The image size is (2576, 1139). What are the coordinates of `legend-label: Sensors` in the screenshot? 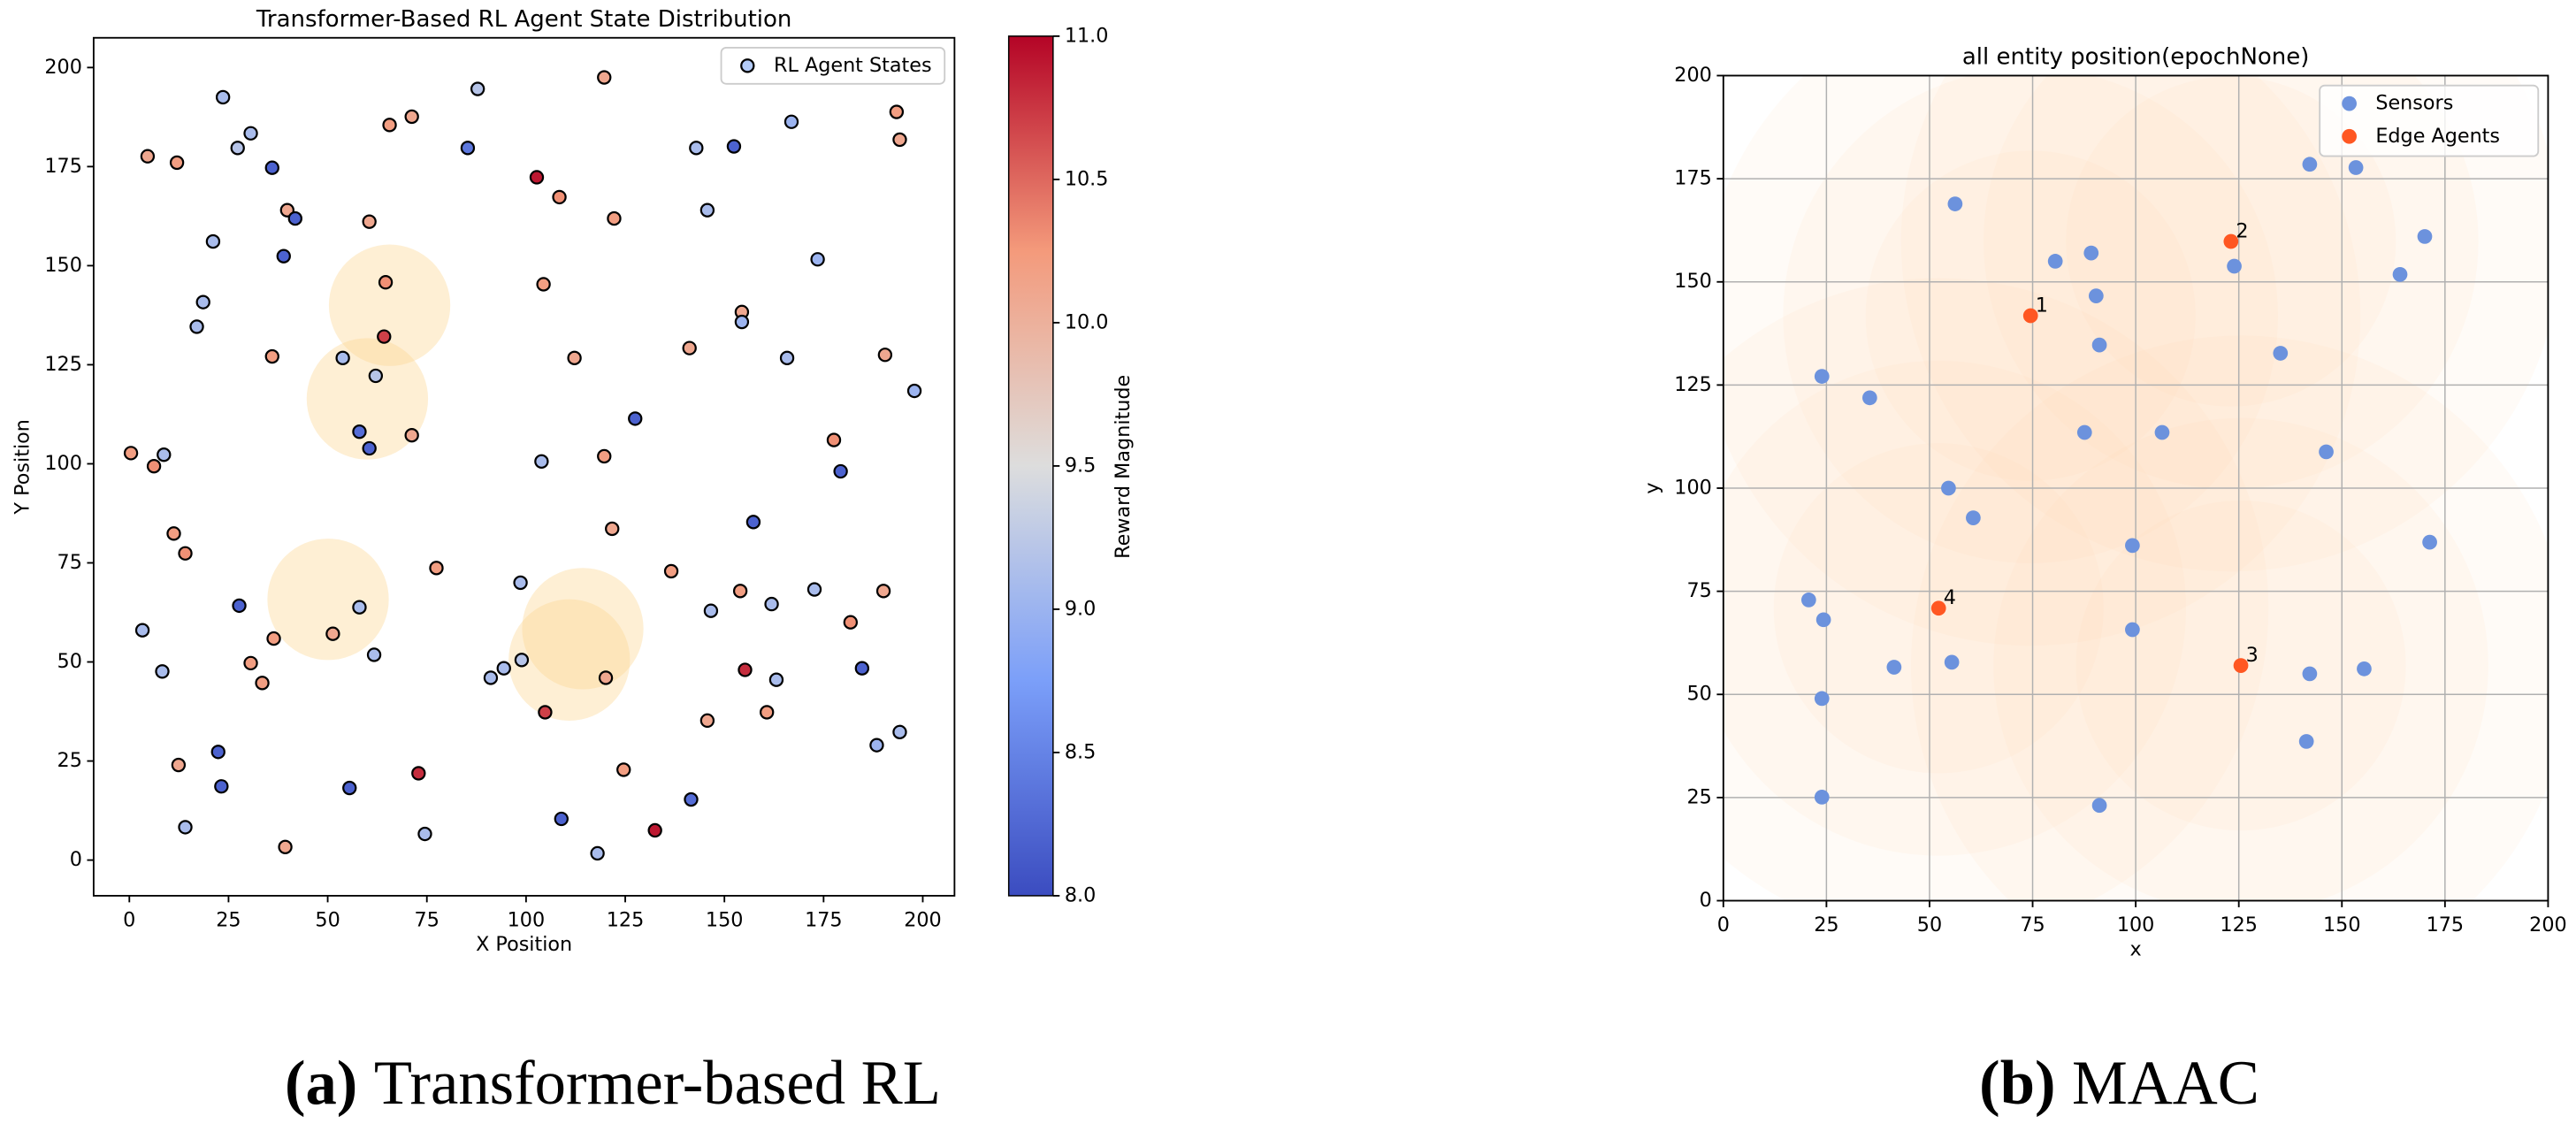 It's located at (2414, 103).